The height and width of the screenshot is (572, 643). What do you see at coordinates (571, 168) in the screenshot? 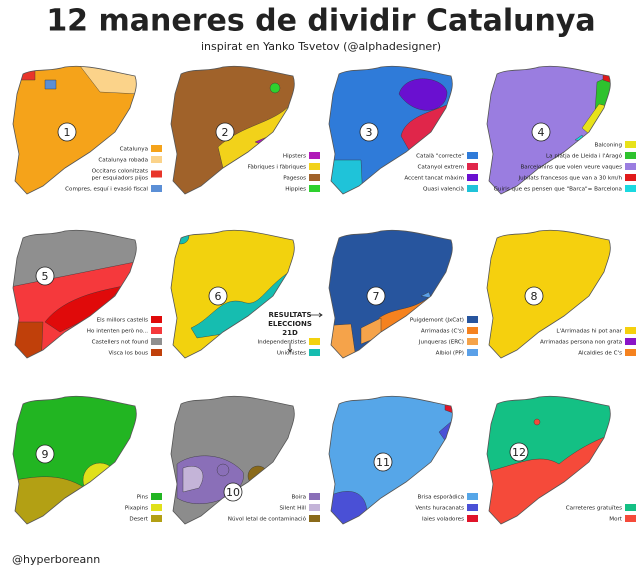
I see `legend-label: Barcelonins que volen veure vaques` at bounding box center [571, 168].